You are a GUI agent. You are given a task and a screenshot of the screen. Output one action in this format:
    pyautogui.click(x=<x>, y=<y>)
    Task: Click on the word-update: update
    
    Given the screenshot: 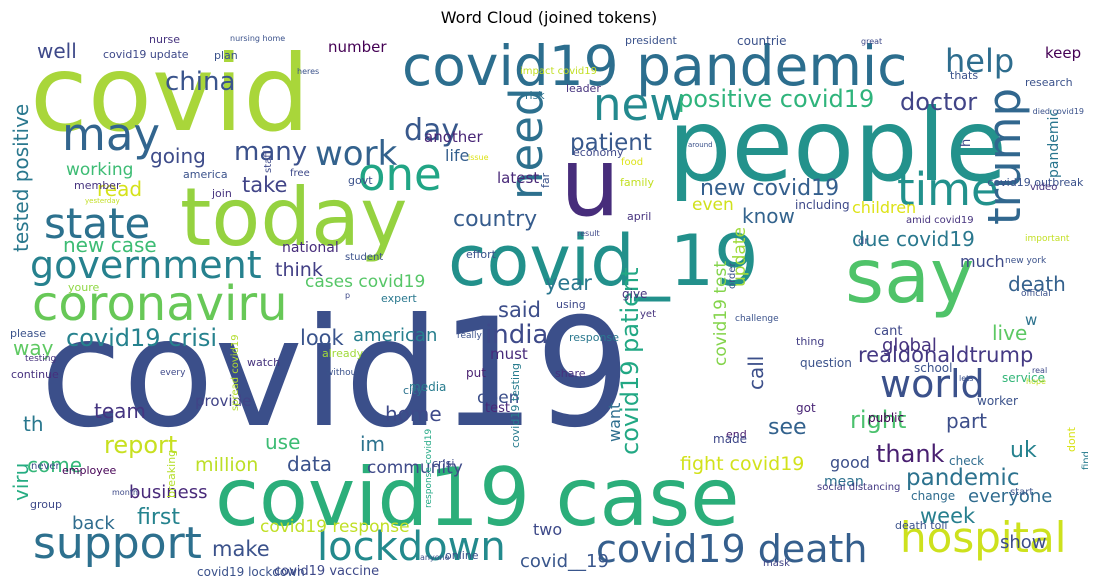 What is the action you would take?
    pyautogui.click(x=740, y=257)
    